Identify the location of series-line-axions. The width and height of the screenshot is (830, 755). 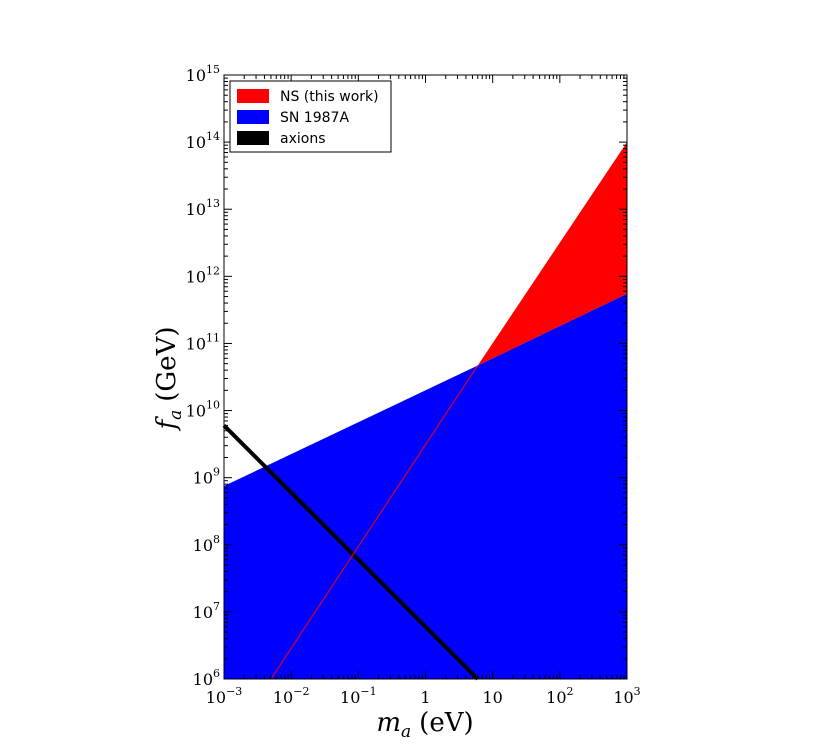
(351, 552).